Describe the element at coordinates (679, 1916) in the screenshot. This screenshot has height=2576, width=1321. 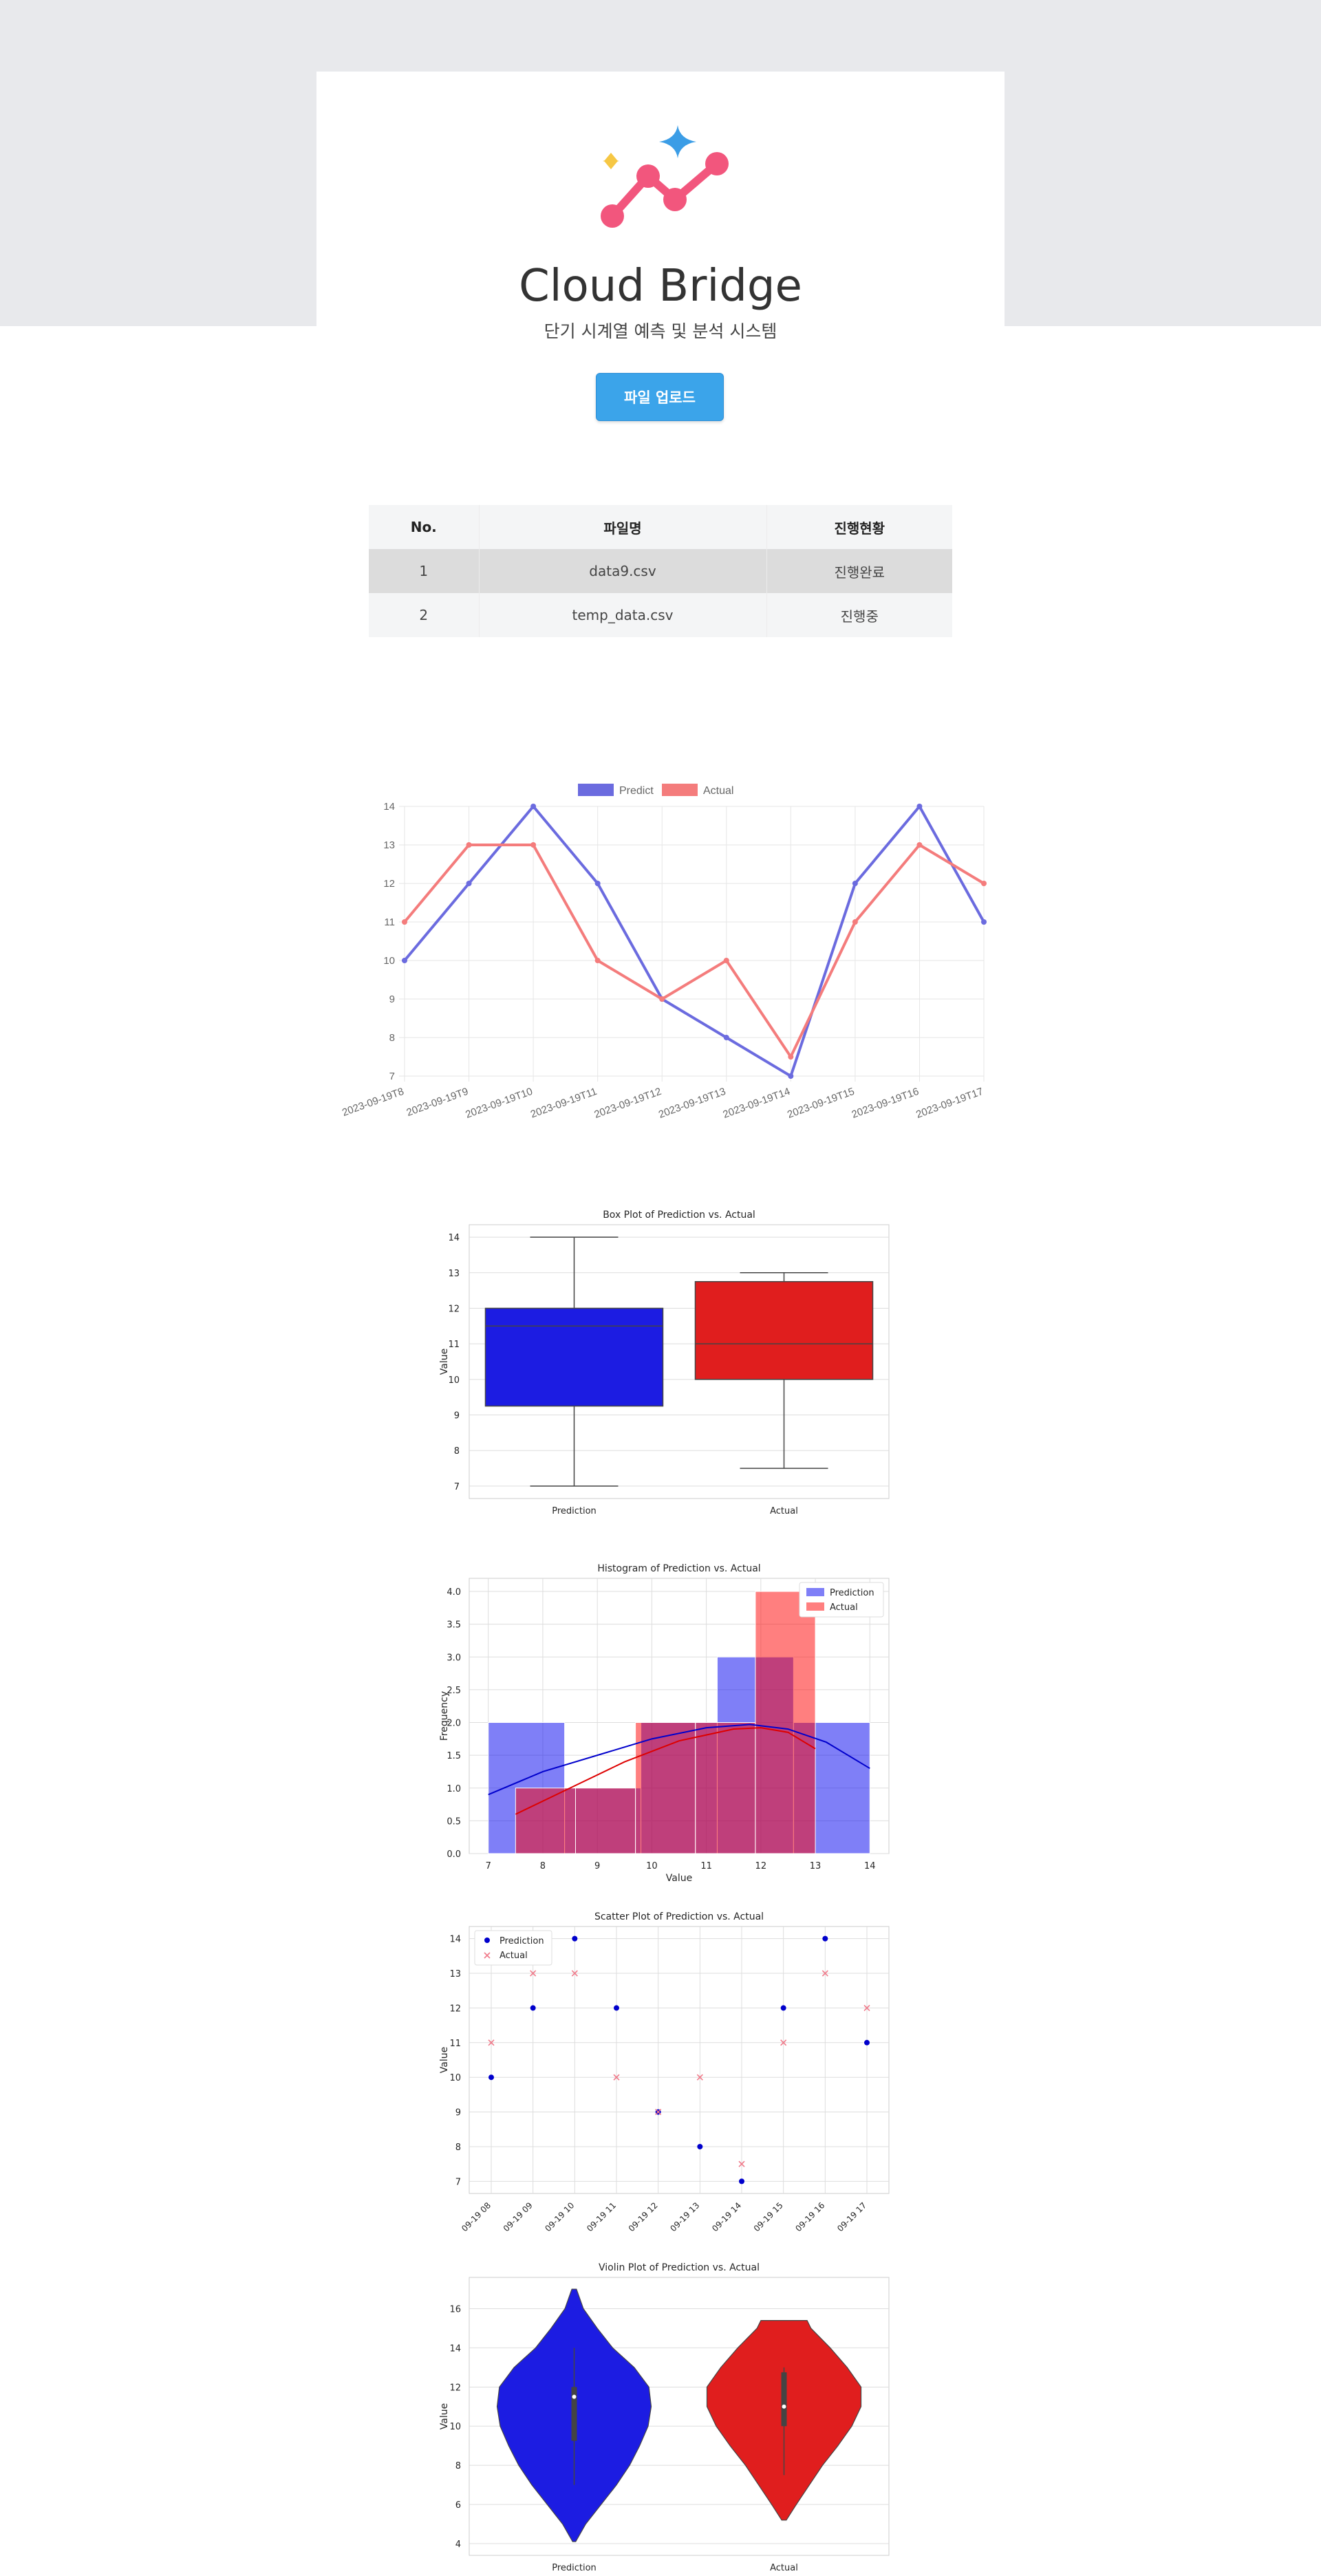
I see `chart-title: Scatter Plot of Prediction vs. Actual` at that location.